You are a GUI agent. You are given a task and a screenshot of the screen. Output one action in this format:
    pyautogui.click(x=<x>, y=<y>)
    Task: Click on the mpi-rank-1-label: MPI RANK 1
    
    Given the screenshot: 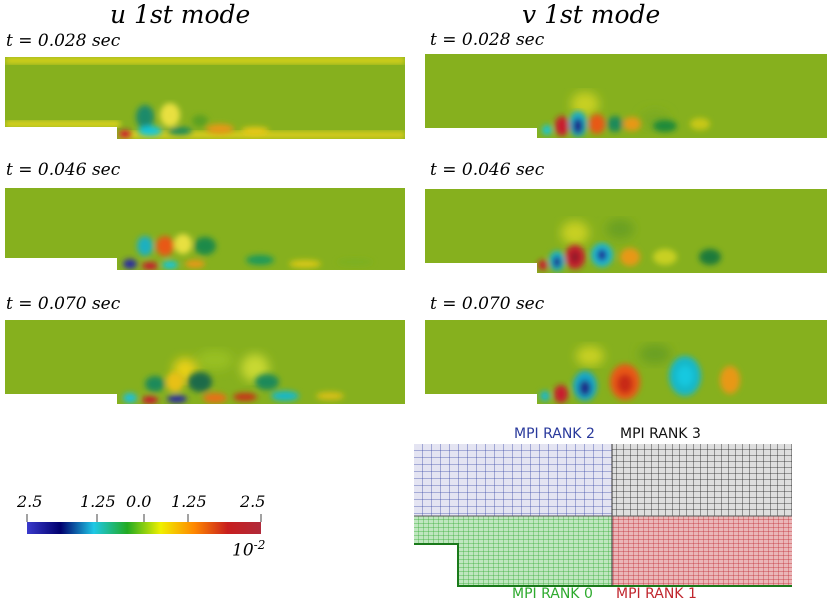 What is the action you would take?
    pyautogui.click(x=656, y=594)
    